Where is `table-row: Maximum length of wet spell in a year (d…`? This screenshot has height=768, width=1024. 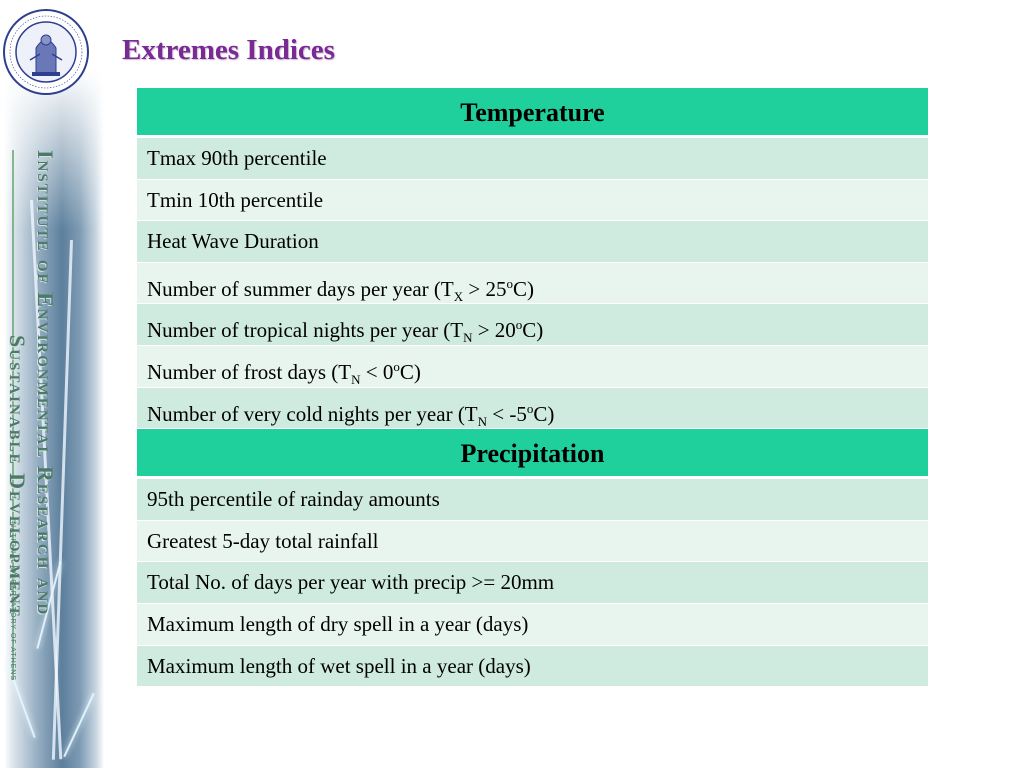
table-row: Maximum length of wet spell in a year (d… is located at coordinates (532, 666).